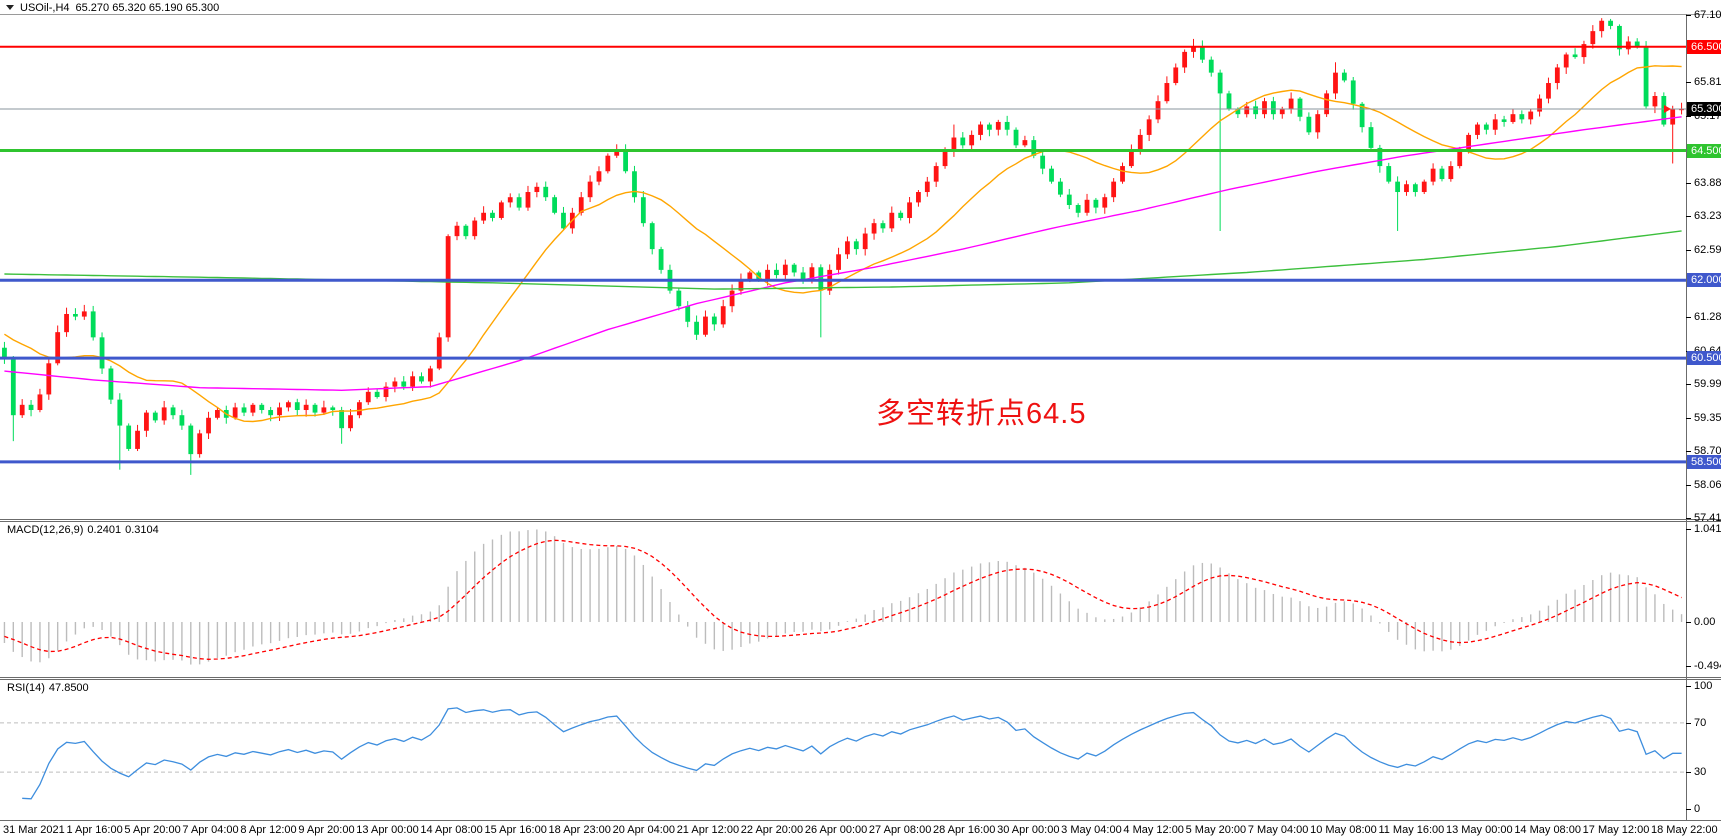 The height and width of the screenshot is (840, 1721). I want to click on time-axis-label: 30 Apr 00:00, so click(1028, 830).